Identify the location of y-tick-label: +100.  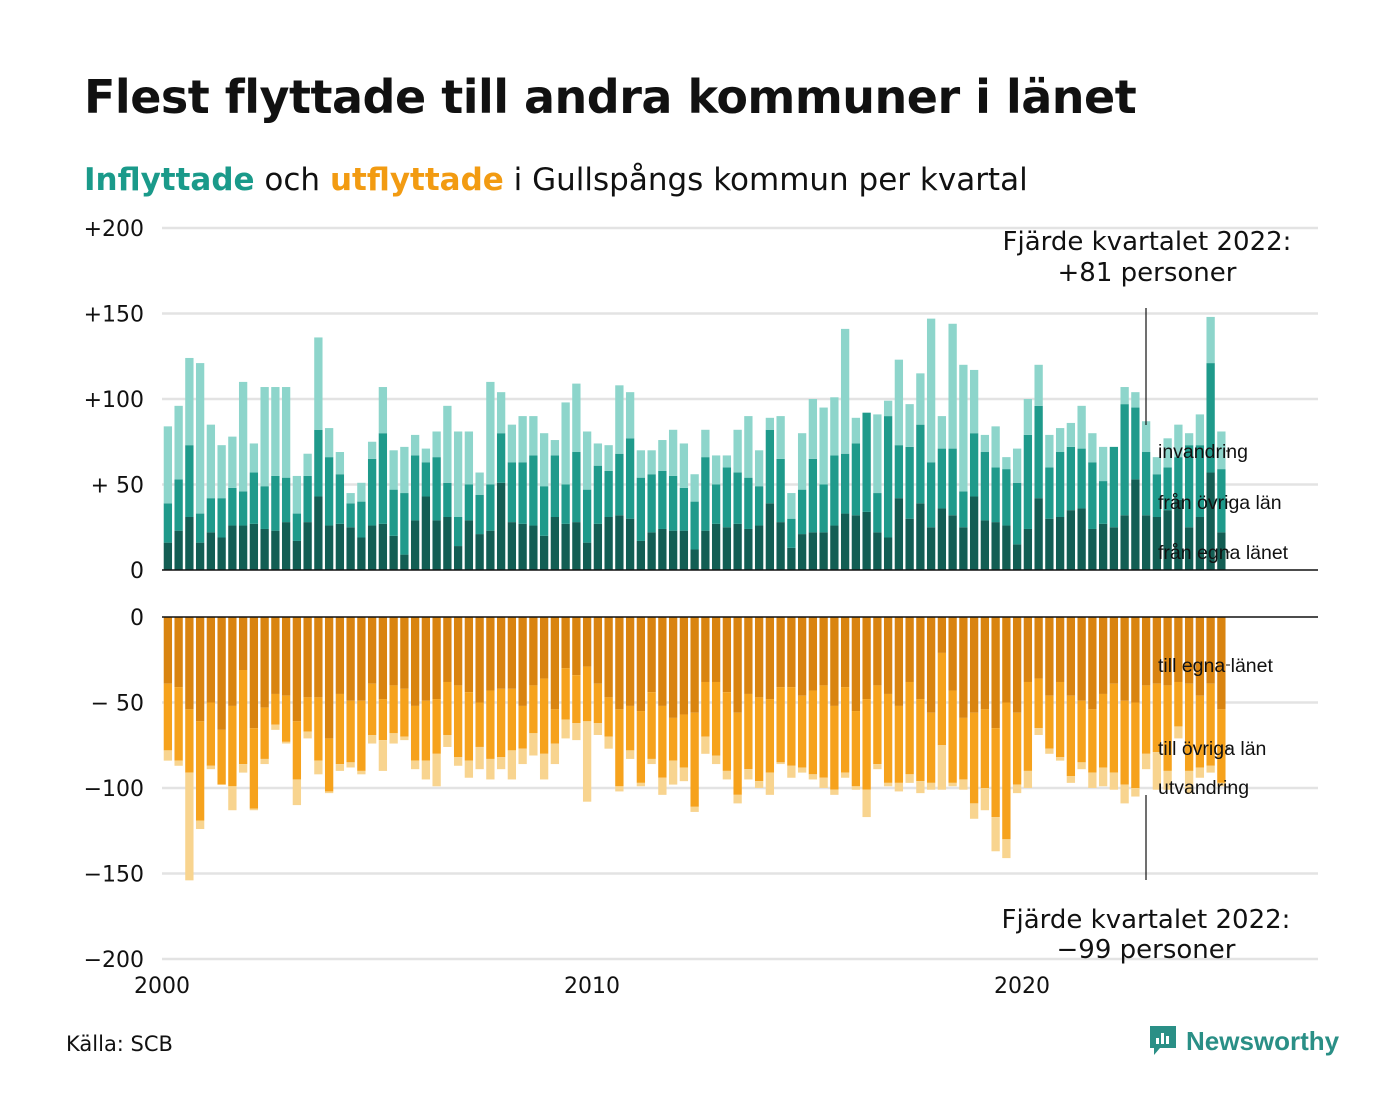
(114, 400).